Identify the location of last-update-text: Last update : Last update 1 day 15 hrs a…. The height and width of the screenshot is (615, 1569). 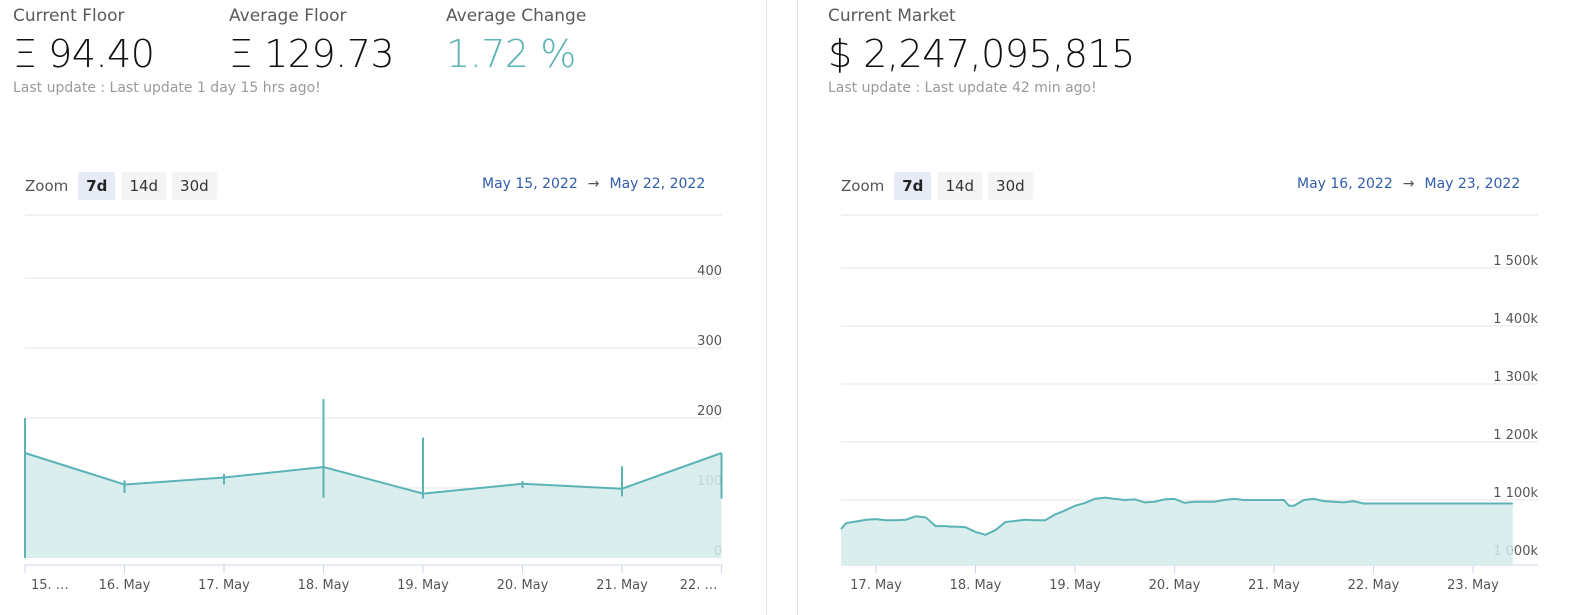
(167, 88).